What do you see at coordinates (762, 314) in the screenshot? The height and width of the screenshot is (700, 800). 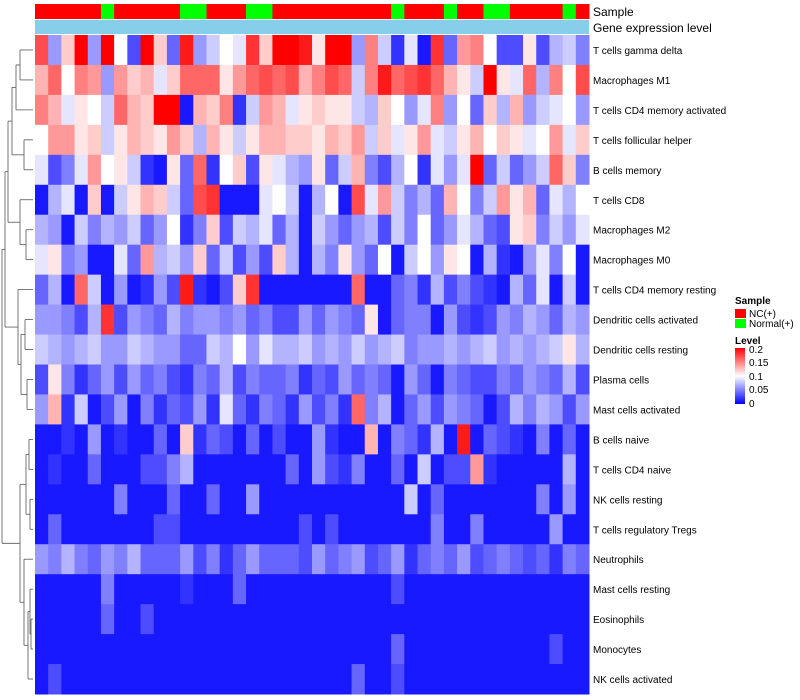 I see `legend-label-nc: NC(+)` at bounding box center [762, 314].